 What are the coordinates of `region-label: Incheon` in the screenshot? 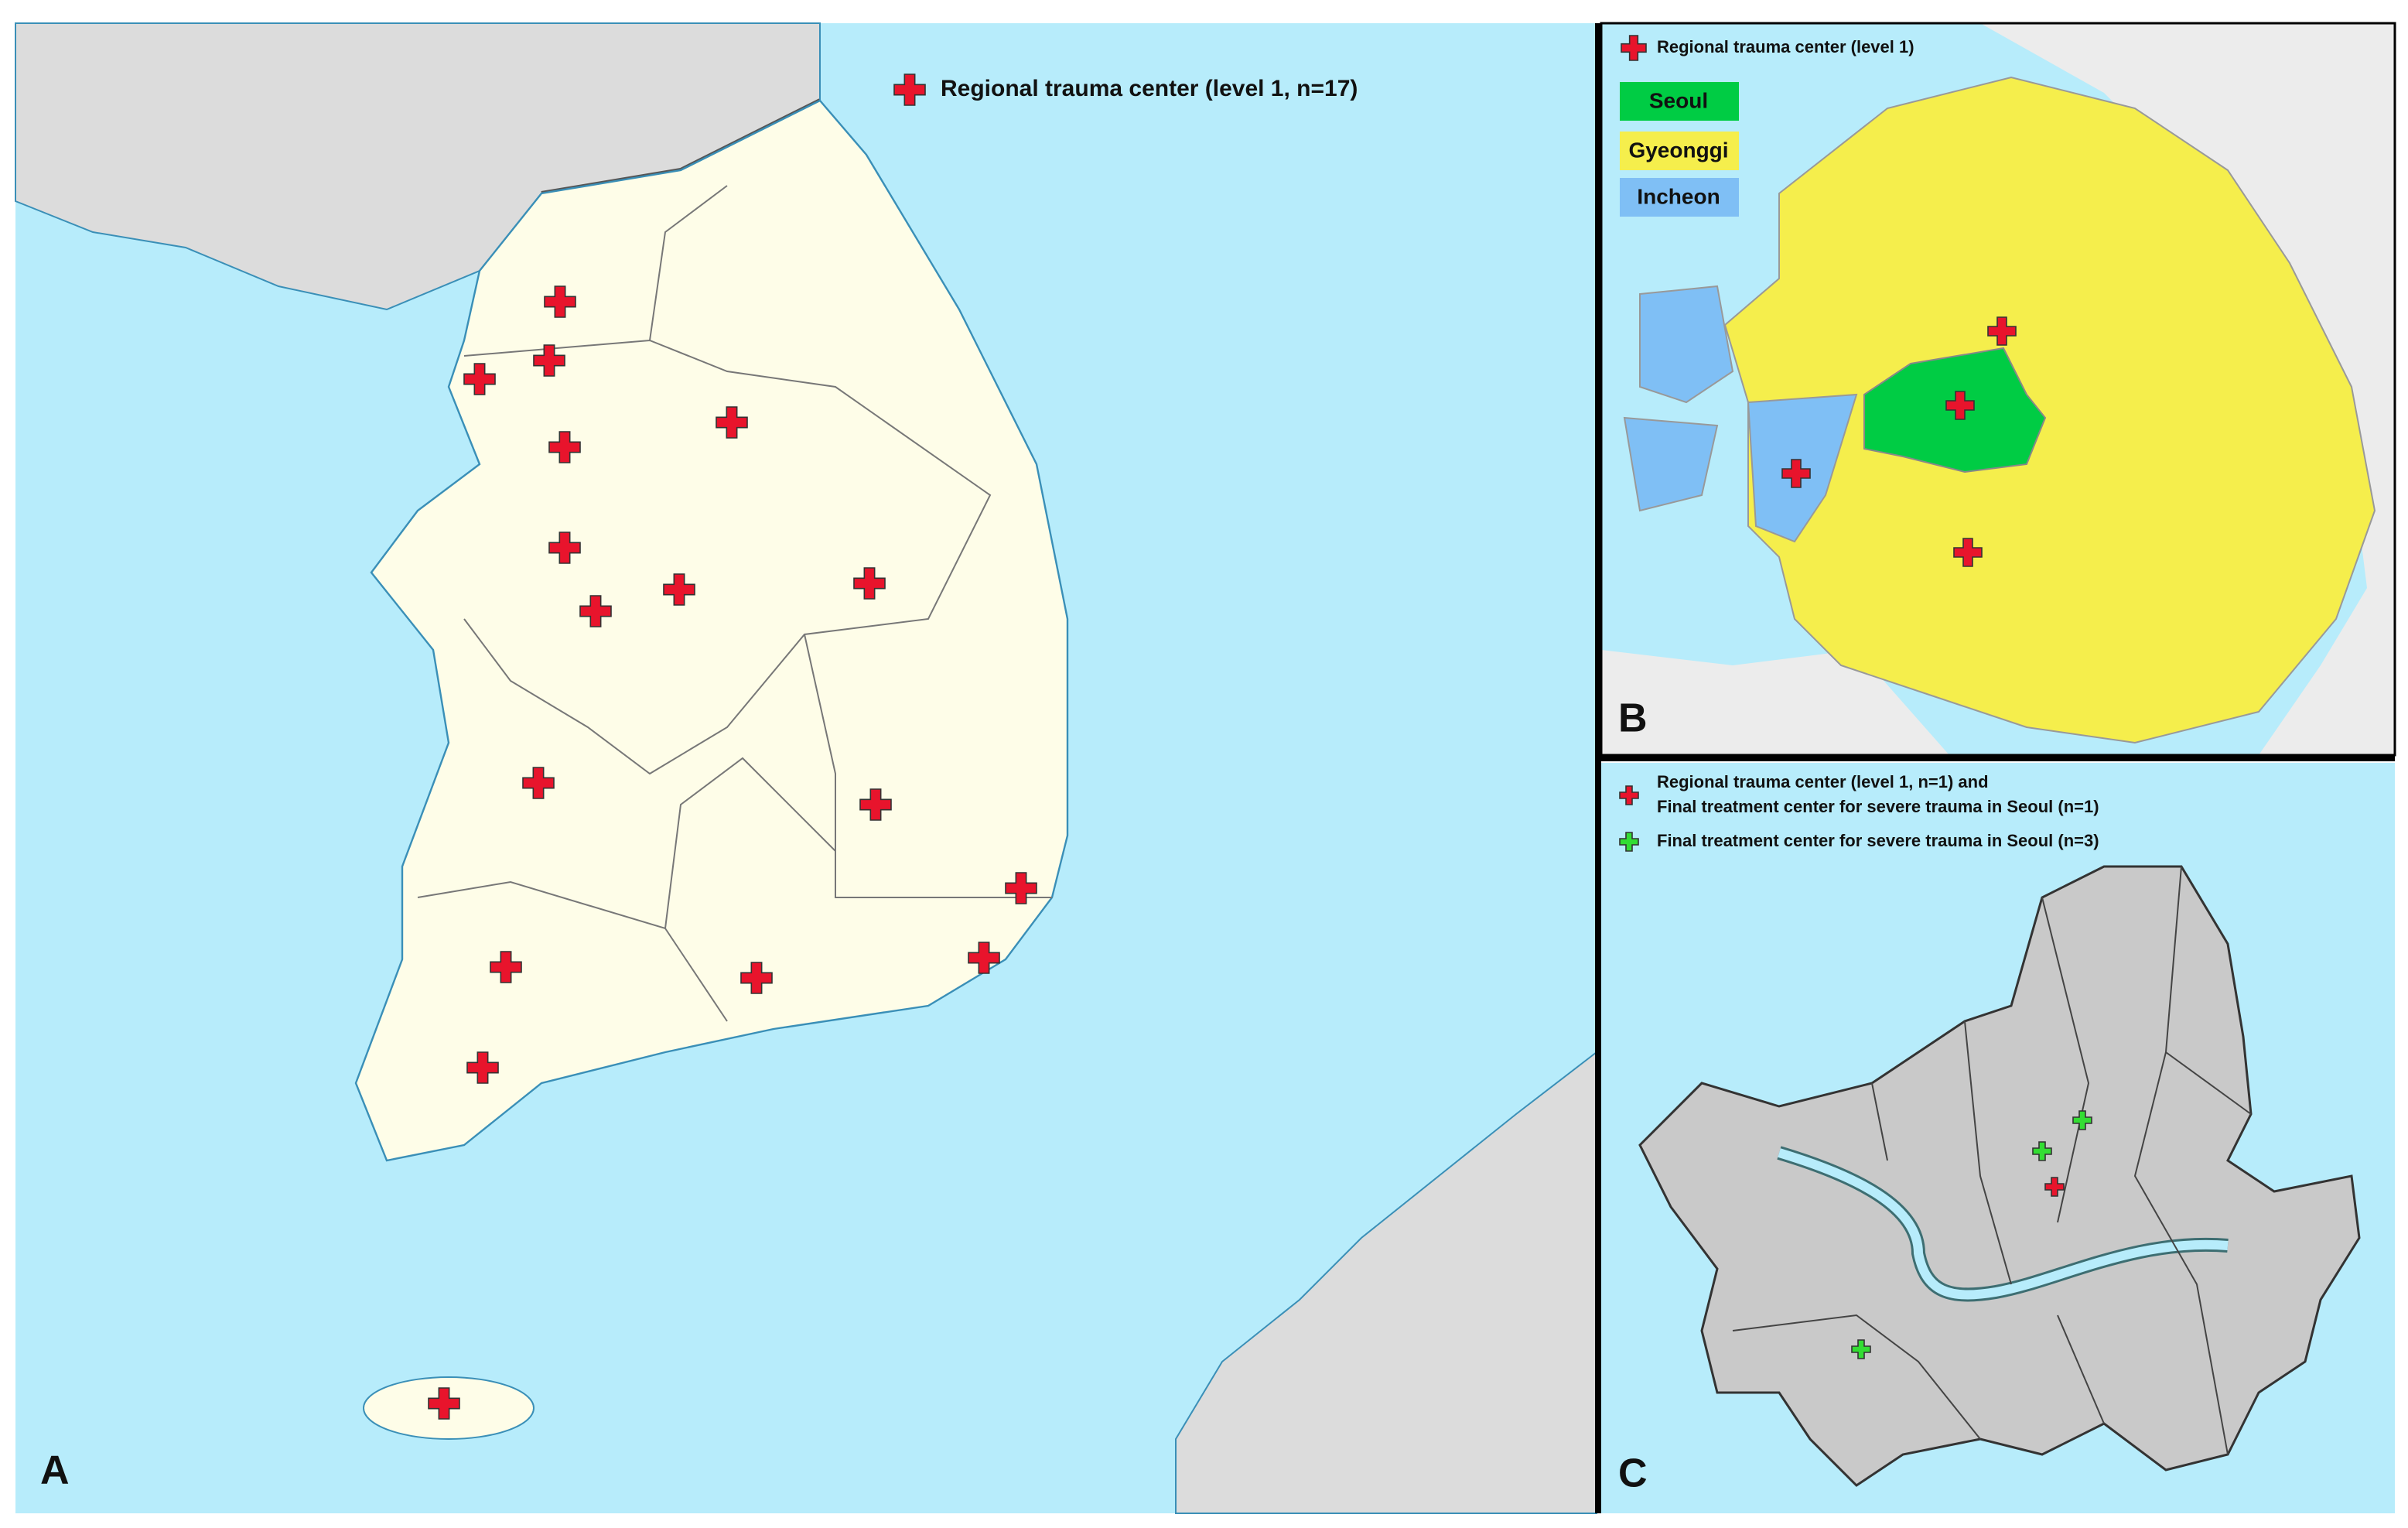 It's located at (1678, 196).